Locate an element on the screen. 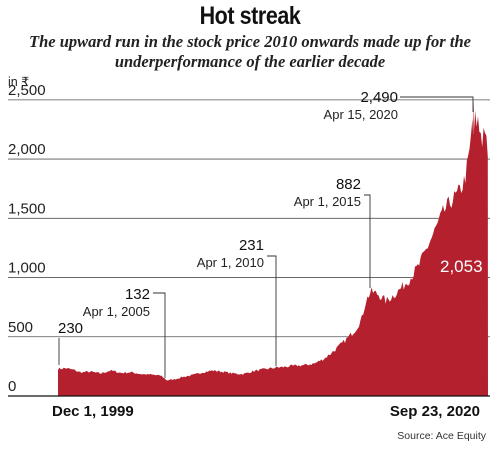 This screenshot has width=500, height=449. annotation-value-label: 882 is located at coordinates (348, 184).